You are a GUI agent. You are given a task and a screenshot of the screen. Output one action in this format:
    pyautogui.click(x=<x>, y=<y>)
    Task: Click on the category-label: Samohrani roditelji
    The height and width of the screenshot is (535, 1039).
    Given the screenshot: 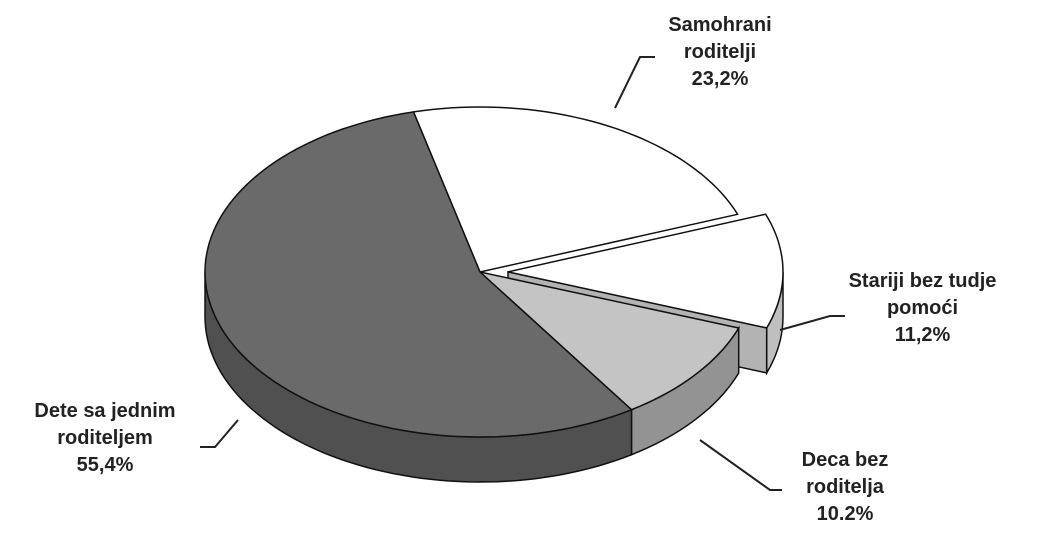 What is the action you would take?
    pyautogui.click(x=720, y=38)
    